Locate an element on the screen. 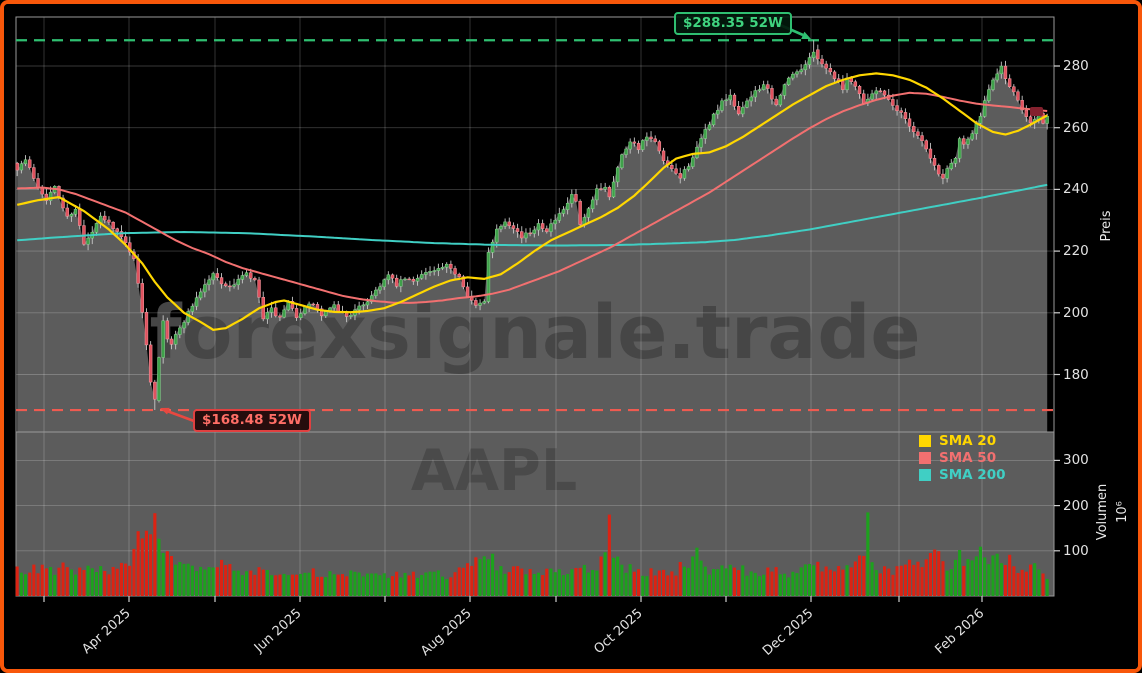  price-tick-label: 260 is located at coordinates (1076, 127).